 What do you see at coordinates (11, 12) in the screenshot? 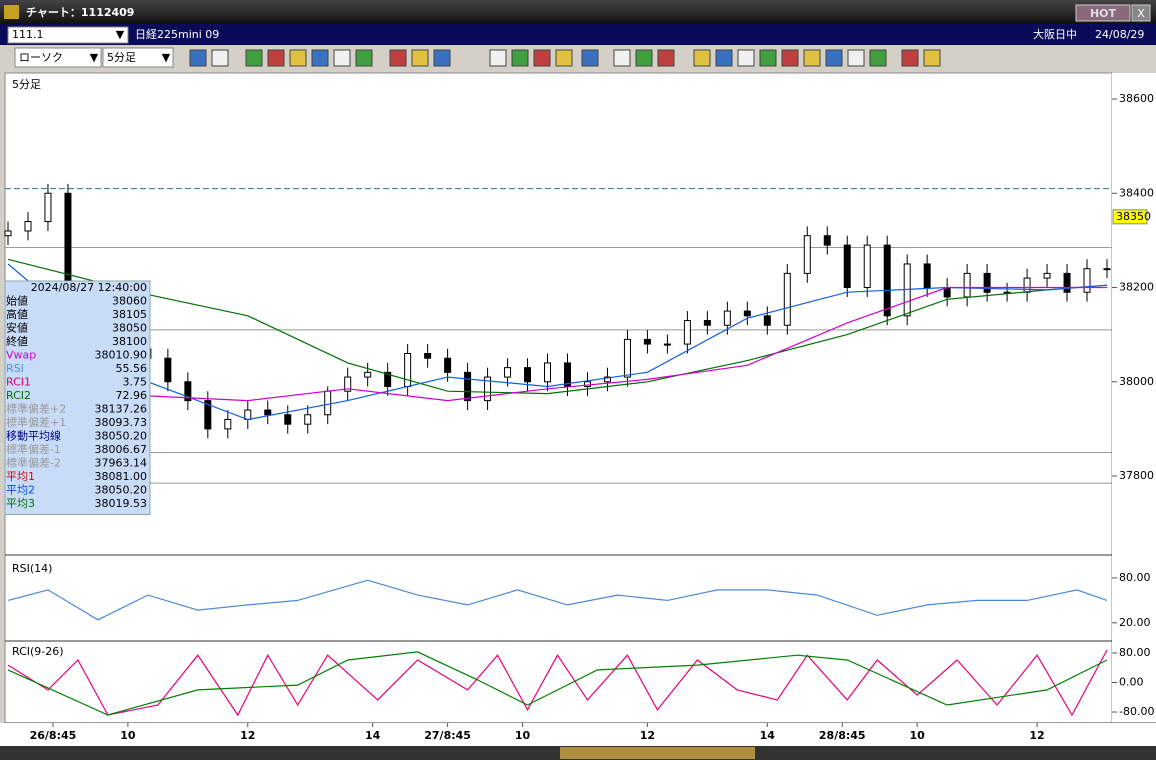
I see `app-icon` at bounding box center [11, 12].